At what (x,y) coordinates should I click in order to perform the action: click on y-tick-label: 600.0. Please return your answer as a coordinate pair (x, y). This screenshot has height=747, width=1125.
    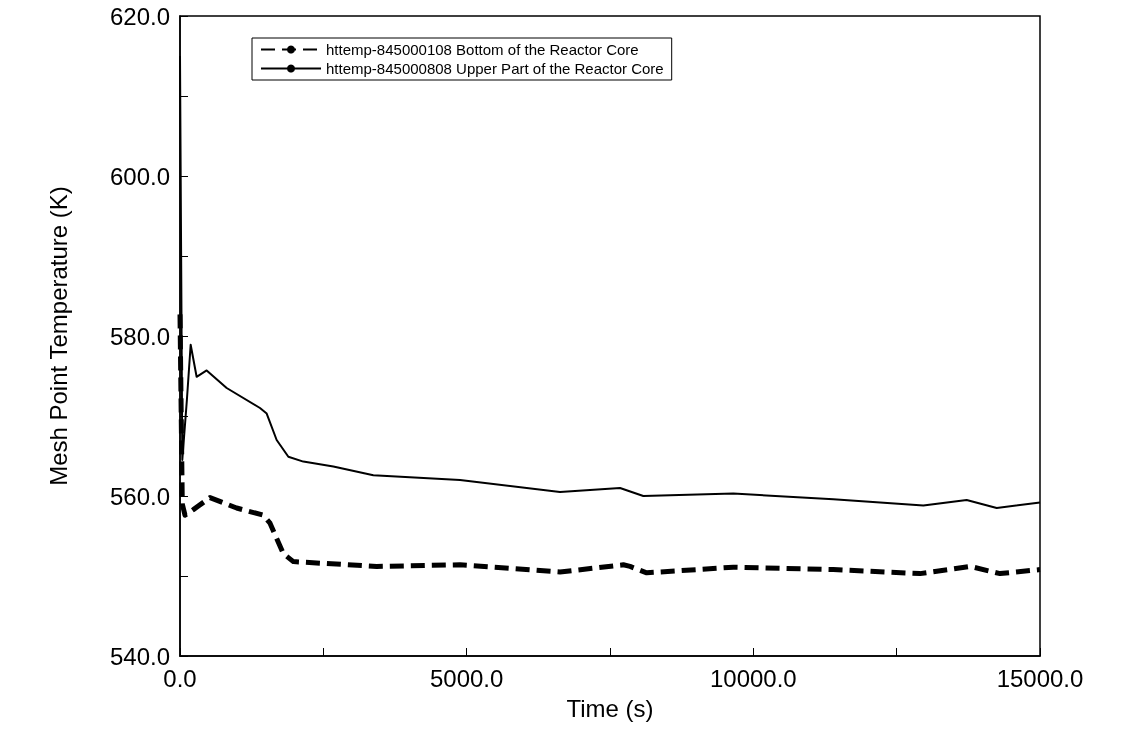
    Looking at the image, I should click on (139, 176).